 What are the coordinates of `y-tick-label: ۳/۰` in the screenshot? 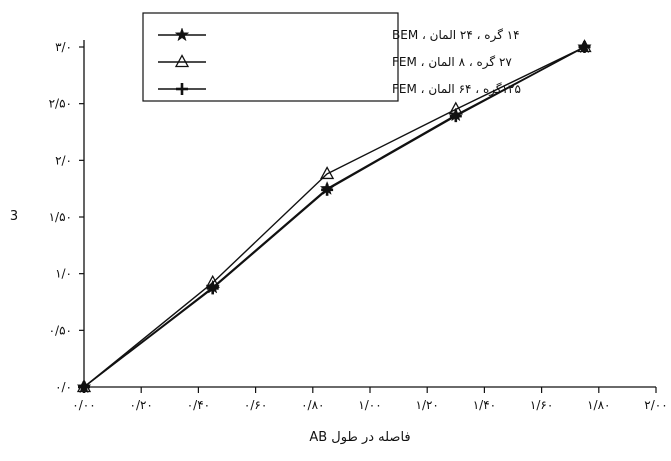 It's located at (63, 47).